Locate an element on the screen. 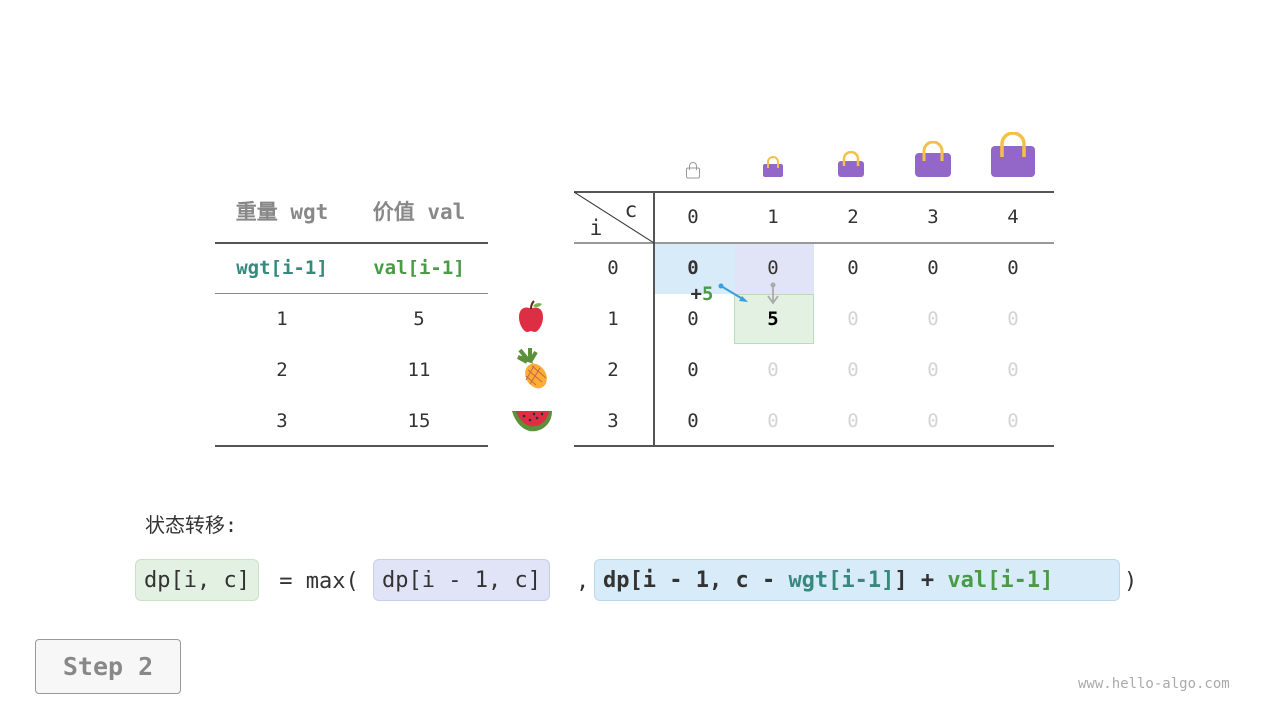 The width and height of the screenshot is (1280, 720). row-index-divider is located at coordinates (654, 319).